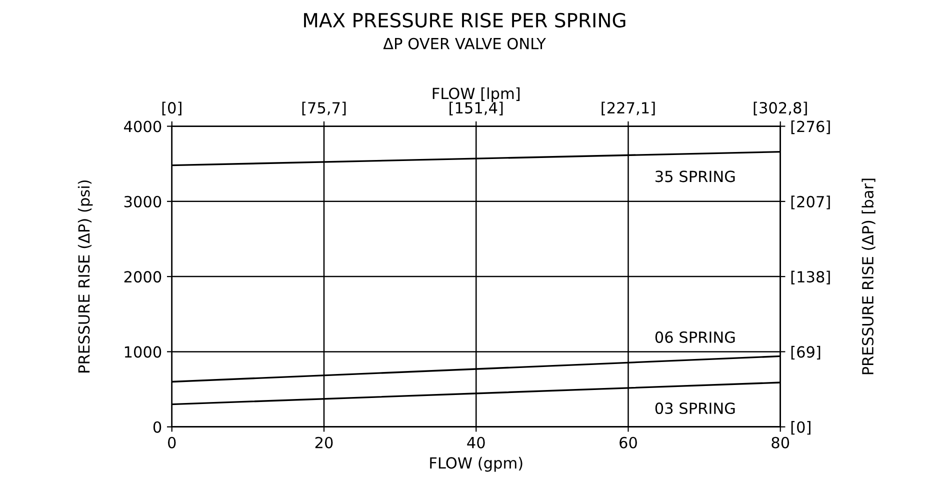  Describe the element at coordinates (143, 352) in the screenshot. I see `y-tick-label: 1000` at that location.